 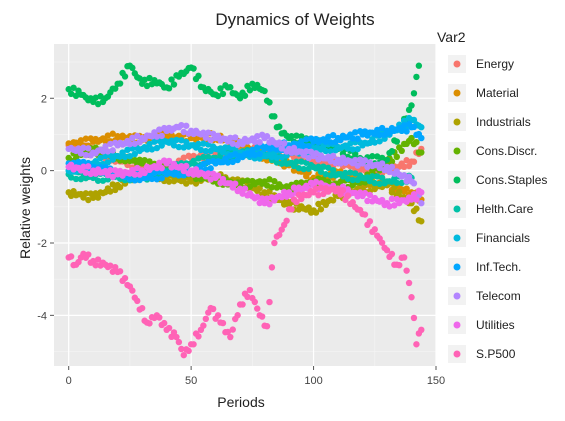 What do you see at coordinates (45, 207) in the screenshot?
I see `y-axis: -4 -2 0 2` at bounding box center [45, 207].